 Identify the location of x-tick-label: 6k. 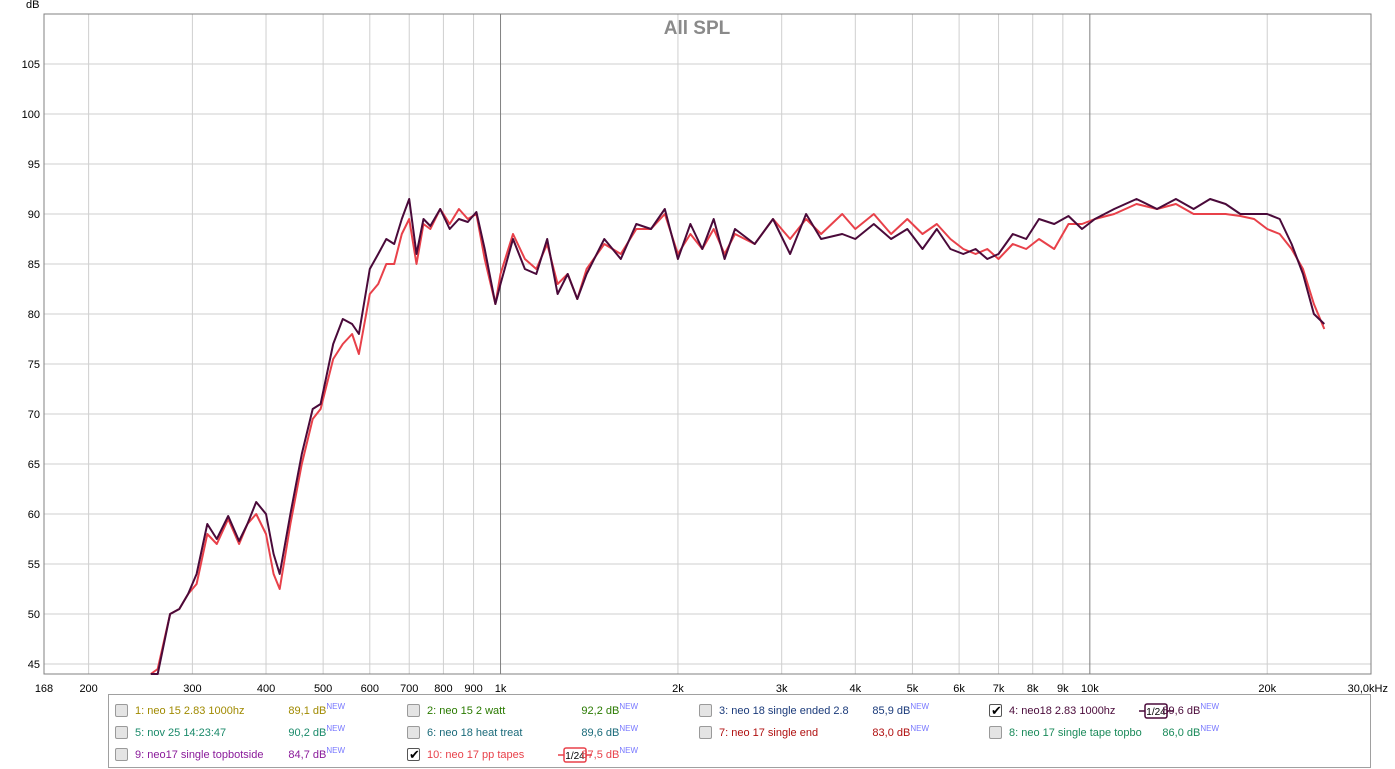
(959, 689).